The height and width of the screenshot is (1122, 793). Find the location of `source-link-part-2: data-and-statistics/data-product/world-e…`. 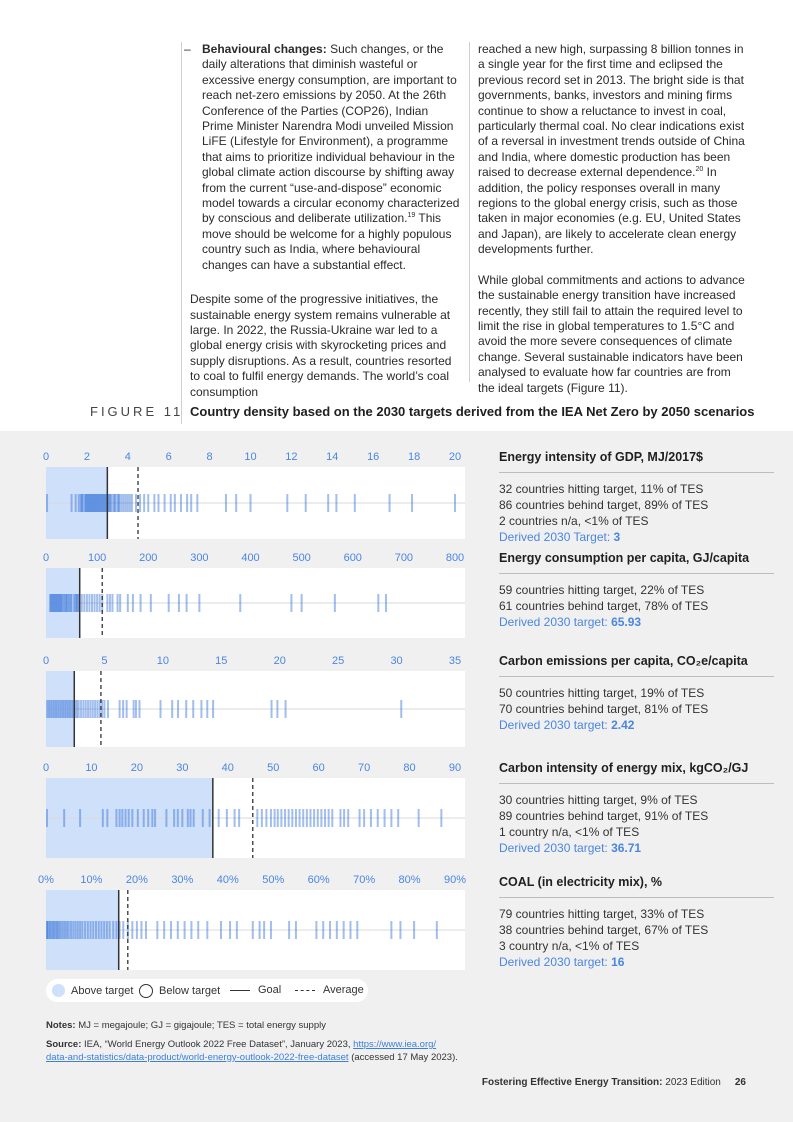

source-link-part-2: data-and-statistics/data-product/world-e… is located at coordinates (197, 1057).